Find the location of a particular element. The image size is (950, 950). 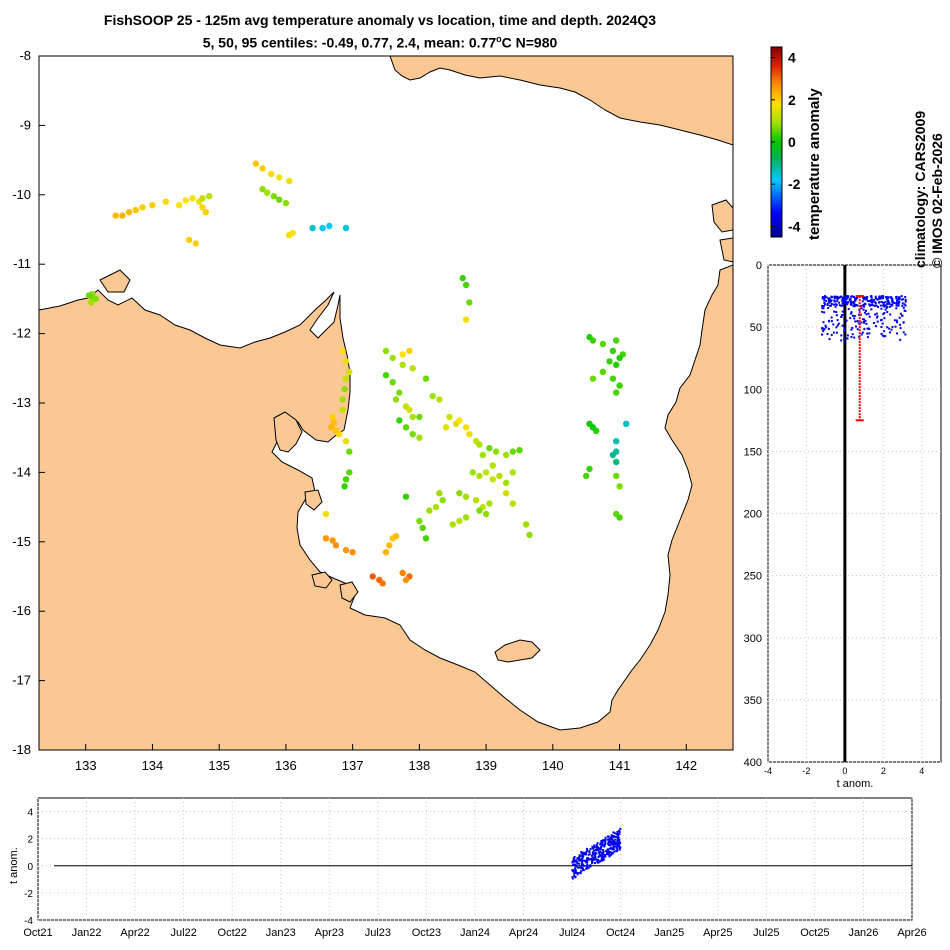

profile-ytick-label: 50 is located at coordinates (756, 328).